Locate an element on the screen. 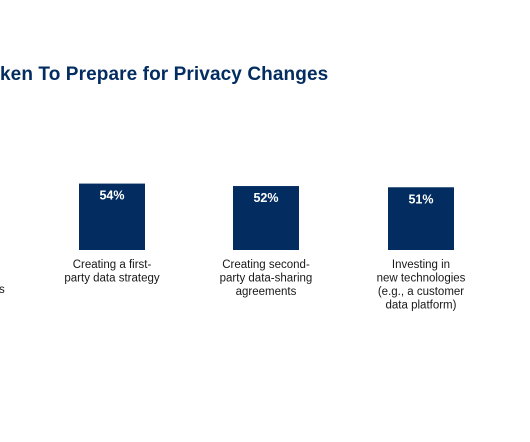  bar-value-label-3: 51% is located at coordinates (420, 199).